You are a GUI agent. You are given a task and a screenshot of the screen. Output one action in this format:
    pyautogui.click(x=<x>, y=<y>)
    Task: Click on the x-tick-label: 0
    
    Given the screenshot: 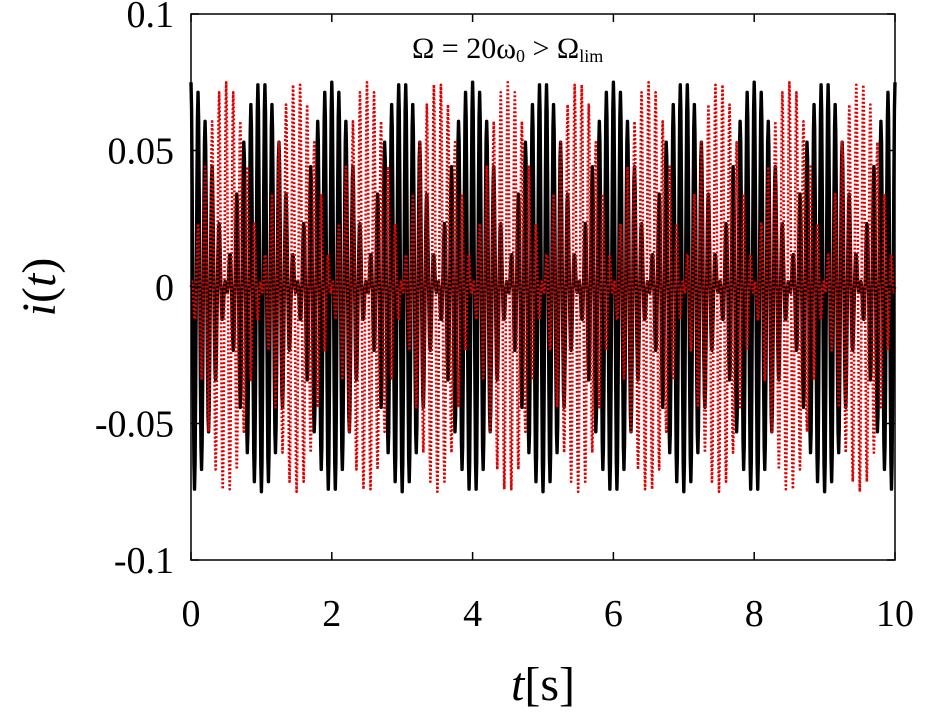 What is the action you would take?
    pyautogui.click(x=191, y=614)
    